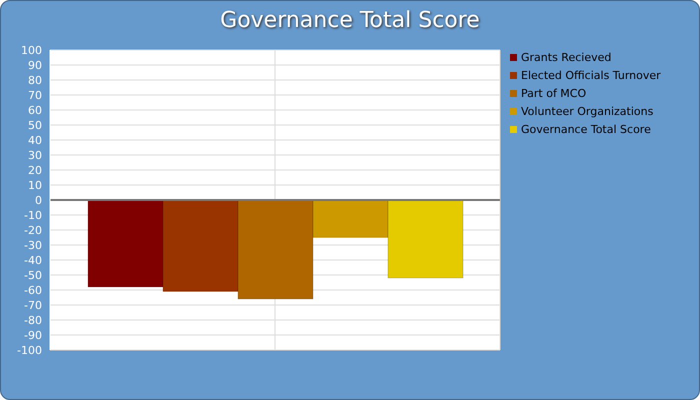 The height and width of the screenshot is (400, 700). Describe the element at coordinates (35, 65) in the screenshot. I see `y-tick-label: 90` at that location.